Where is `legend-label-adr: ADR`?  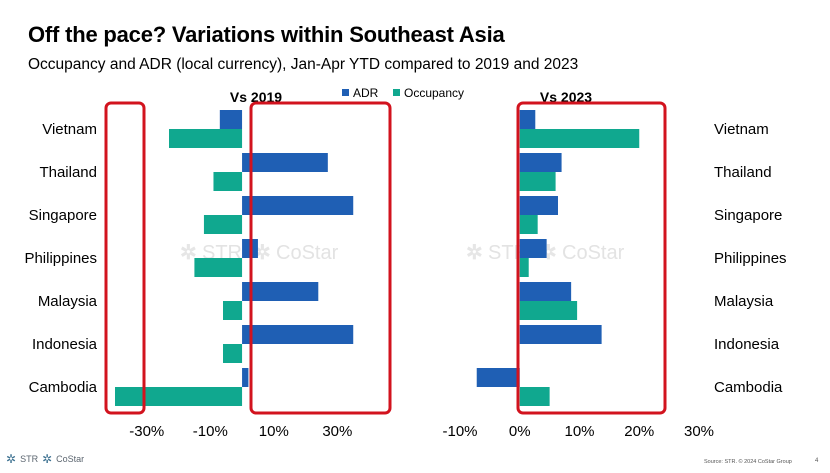
legend-label-adr: ADR is located at coordinates (366, 93).